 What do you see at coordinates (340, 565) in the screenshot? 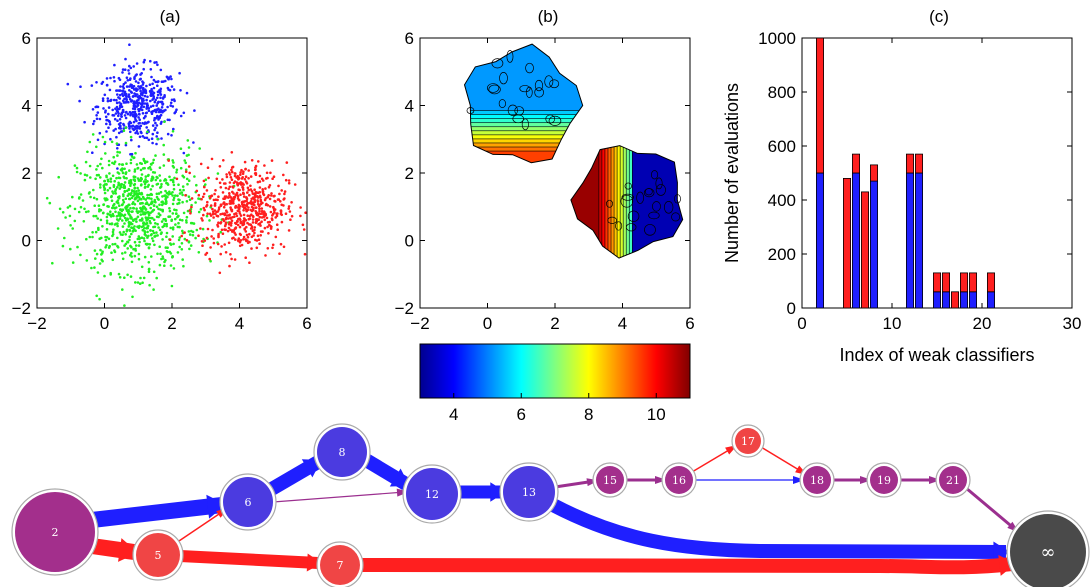
I see `node-label-7: 7` at bounding box center [340, 565].